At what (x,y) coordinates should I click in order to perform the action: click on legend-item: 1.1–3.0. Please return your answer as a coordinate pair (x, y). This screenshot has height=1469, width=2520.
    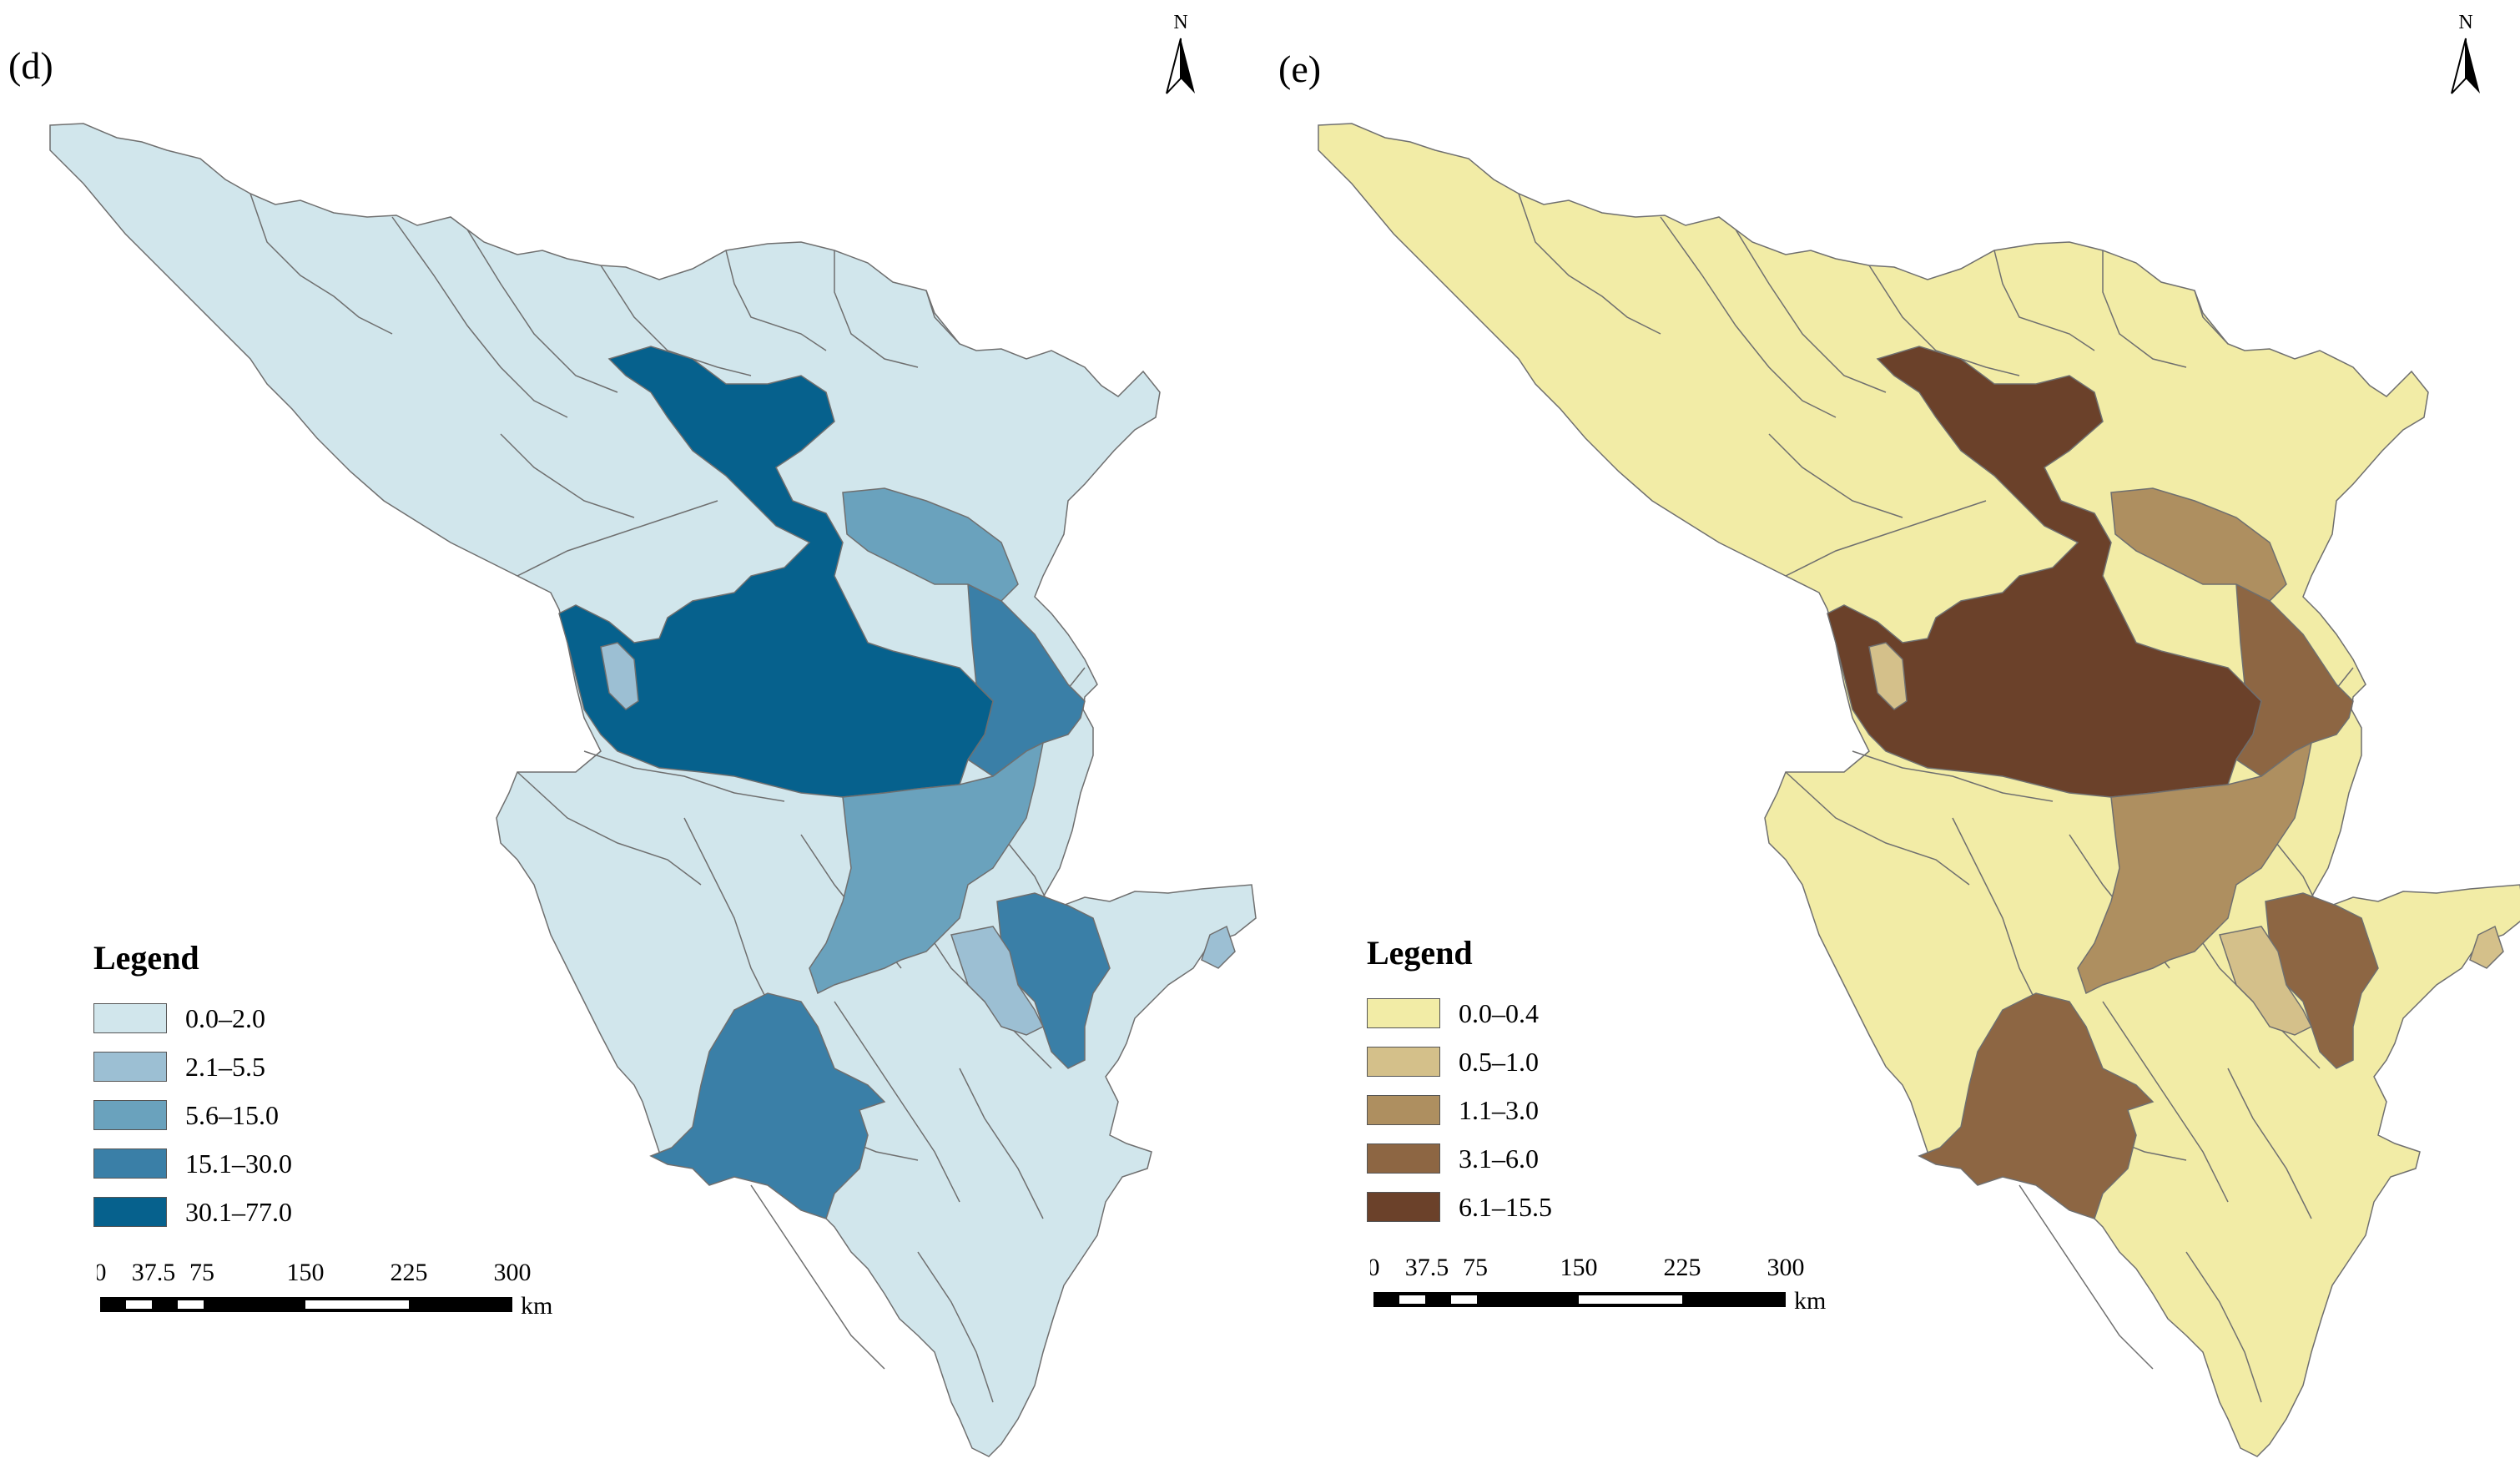
    Looking at the image, I should click on (1459, 1110).